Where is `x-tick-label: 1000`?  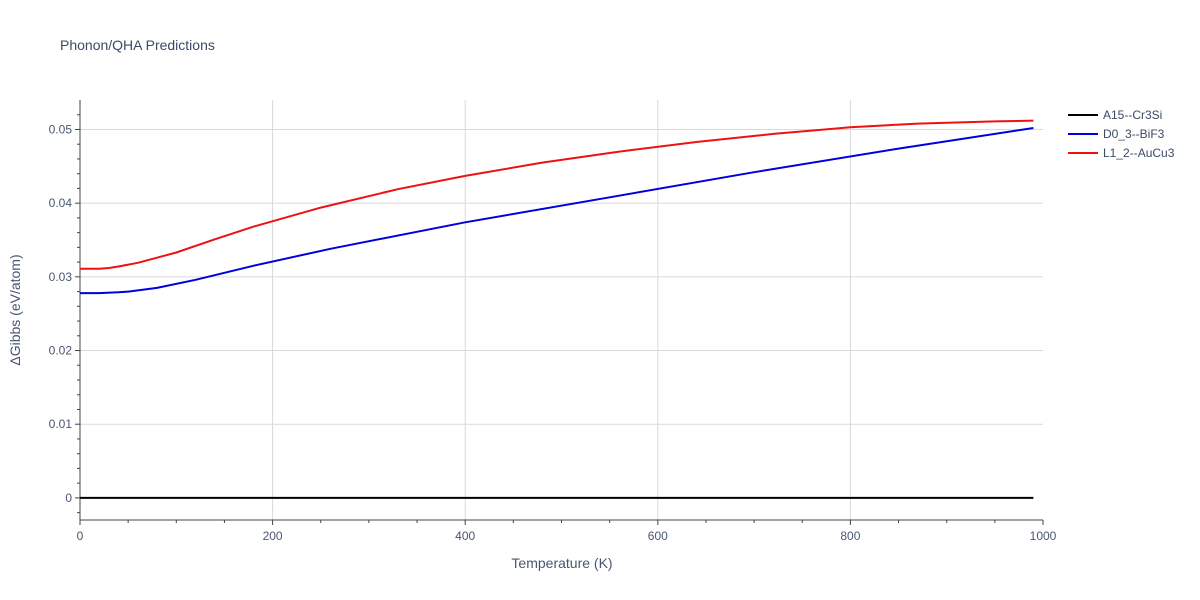 x-tick-label: 1000 is located at coordinates (1043, 536).